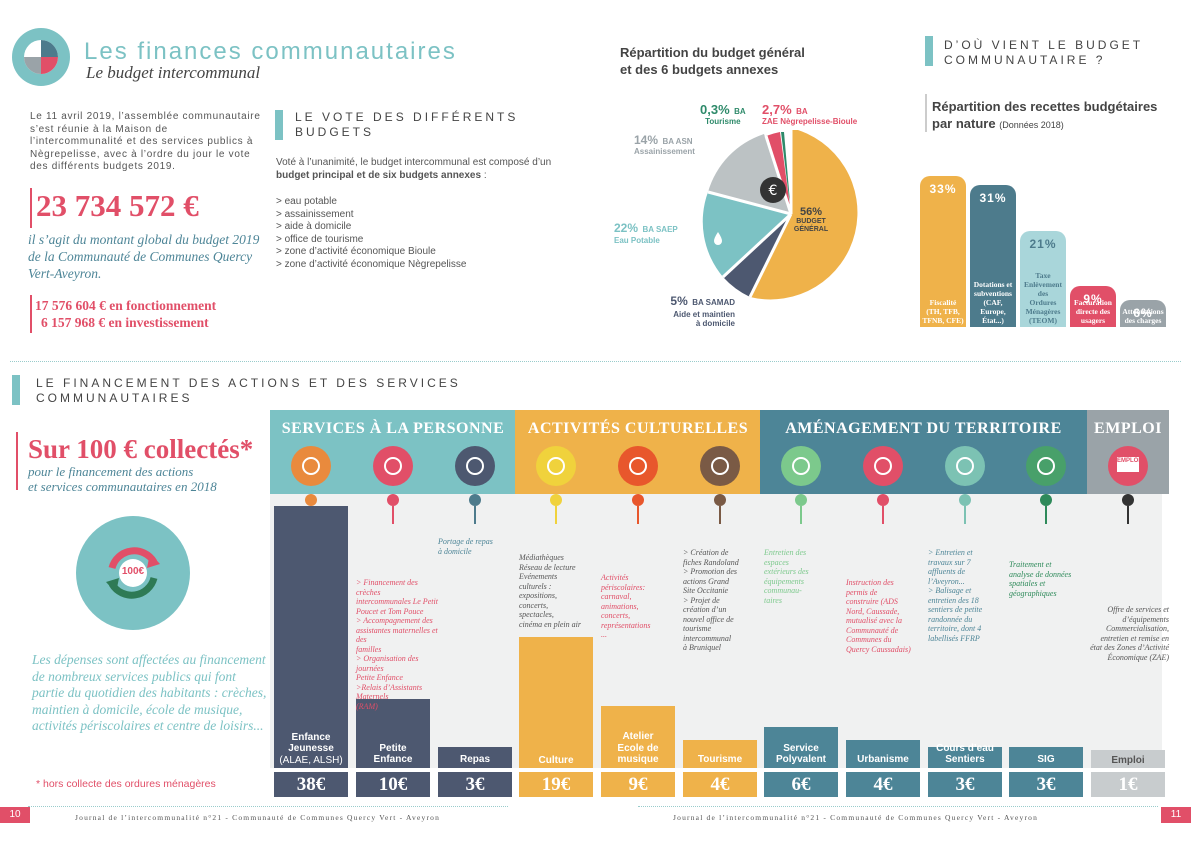 The image size is (1191, 842). What do you see at coordinates (811, 219) in the screenshot?
I see `pie-label-budget-general: 56% BUDGET GÉNÉRAL` at bounding box center [811, 219].